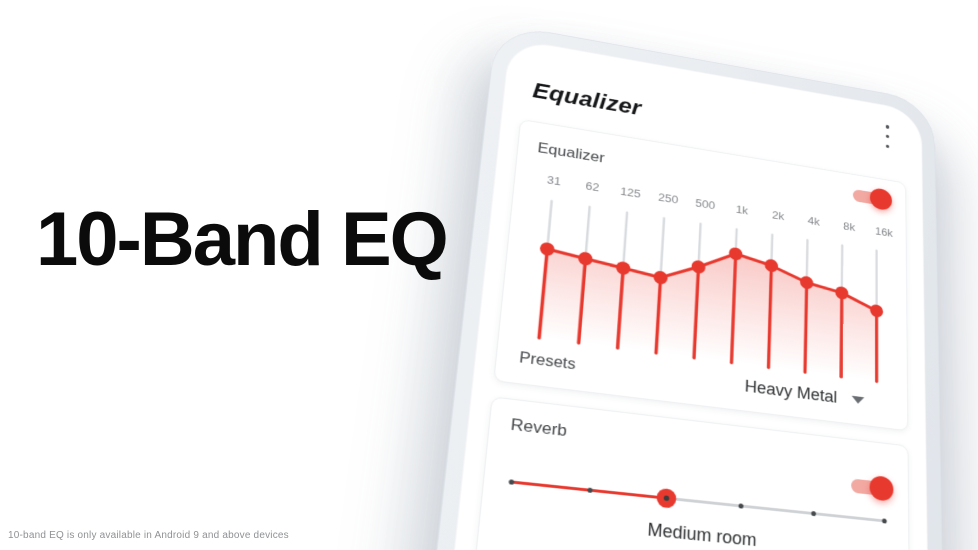 This screenshot has width=978, height=550. What do you see at coordinates (592, 186) in the screenshot?
I see `freq-label-62: 62` at bounding box center [592, 186].